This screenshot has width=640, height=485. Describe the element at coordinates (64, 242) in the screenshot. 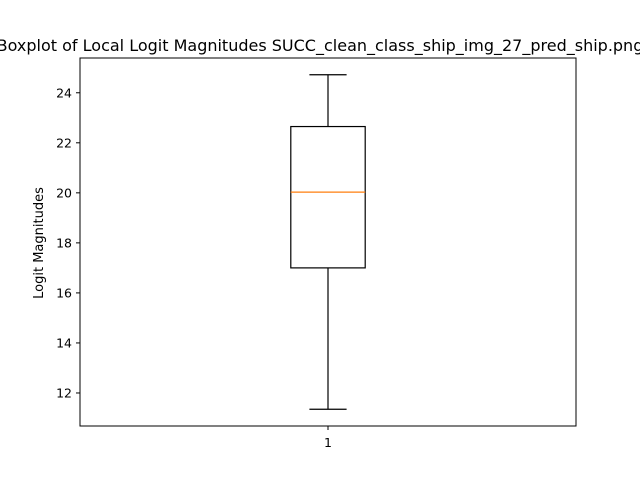

I see `y-tick-label: 18` at that location.